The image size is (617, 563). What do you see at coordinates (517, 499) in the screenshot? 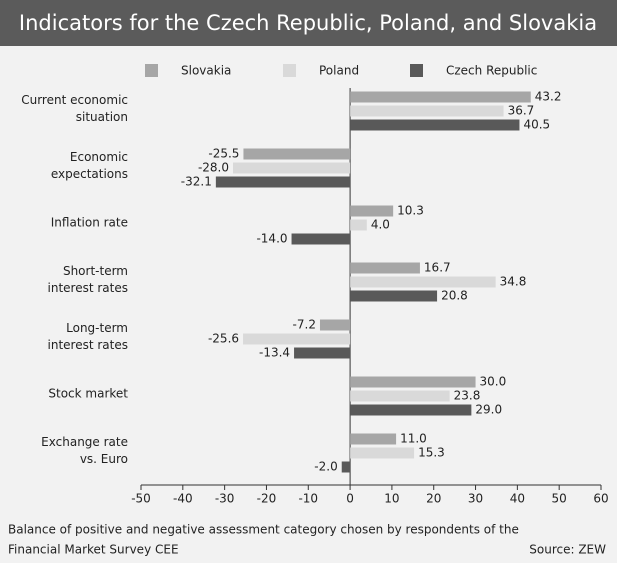
I see `x-tick-label: 40` at bounding box center [517, 499].